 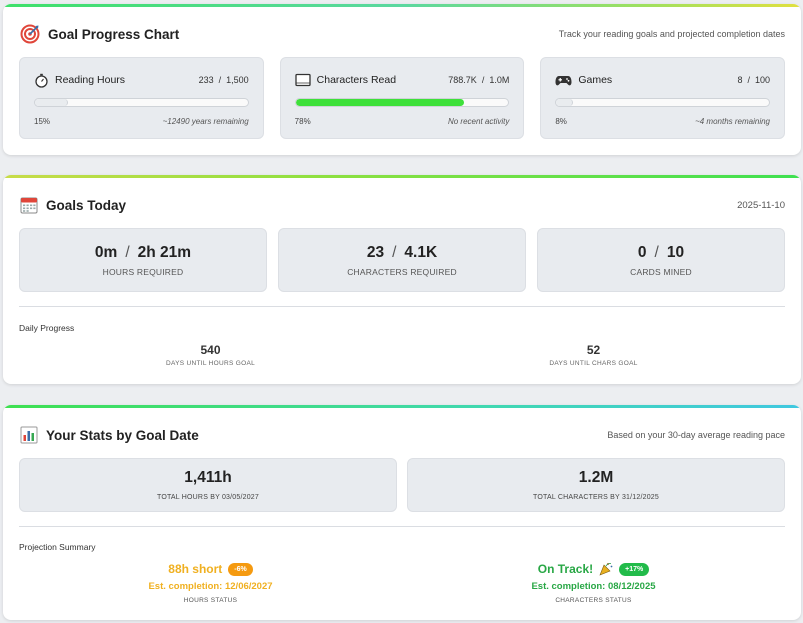 What do you see at coordinates (563, 80) in the screenshot?
I see `gamepad-icon` at bounding box center [563, 80].